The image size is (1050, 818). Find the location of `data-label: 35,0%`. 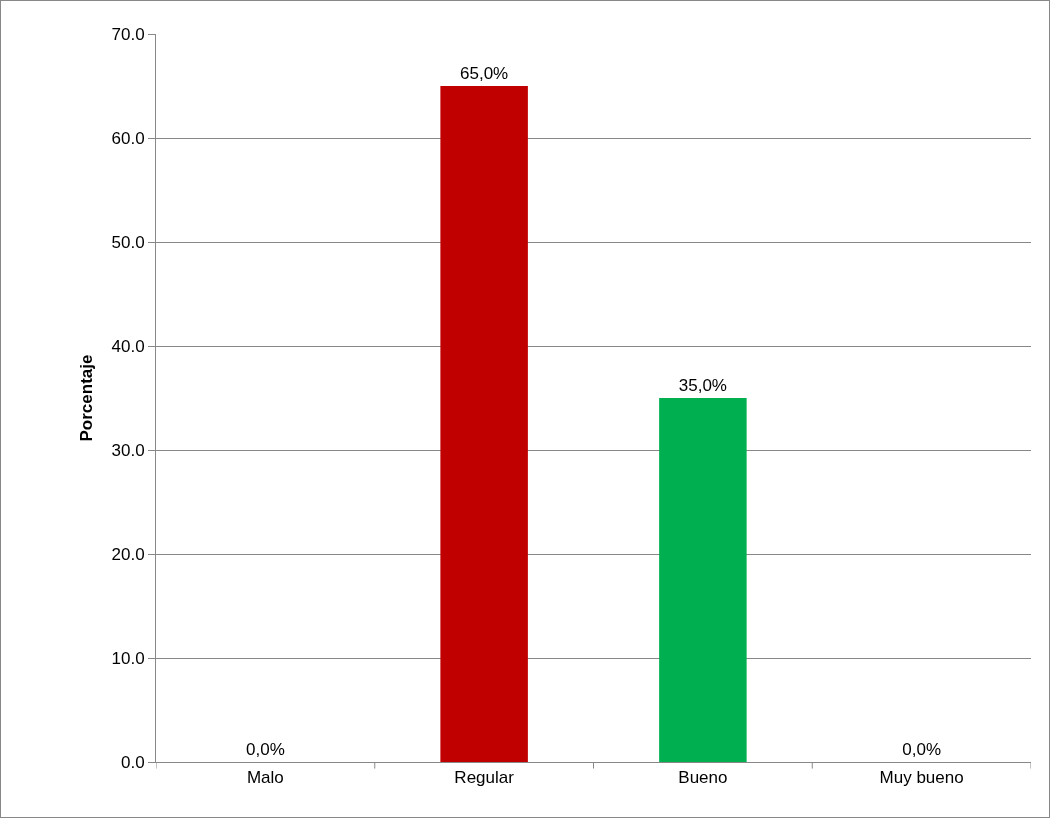

data-label: 35,0% is located at coordinates (702, 385).